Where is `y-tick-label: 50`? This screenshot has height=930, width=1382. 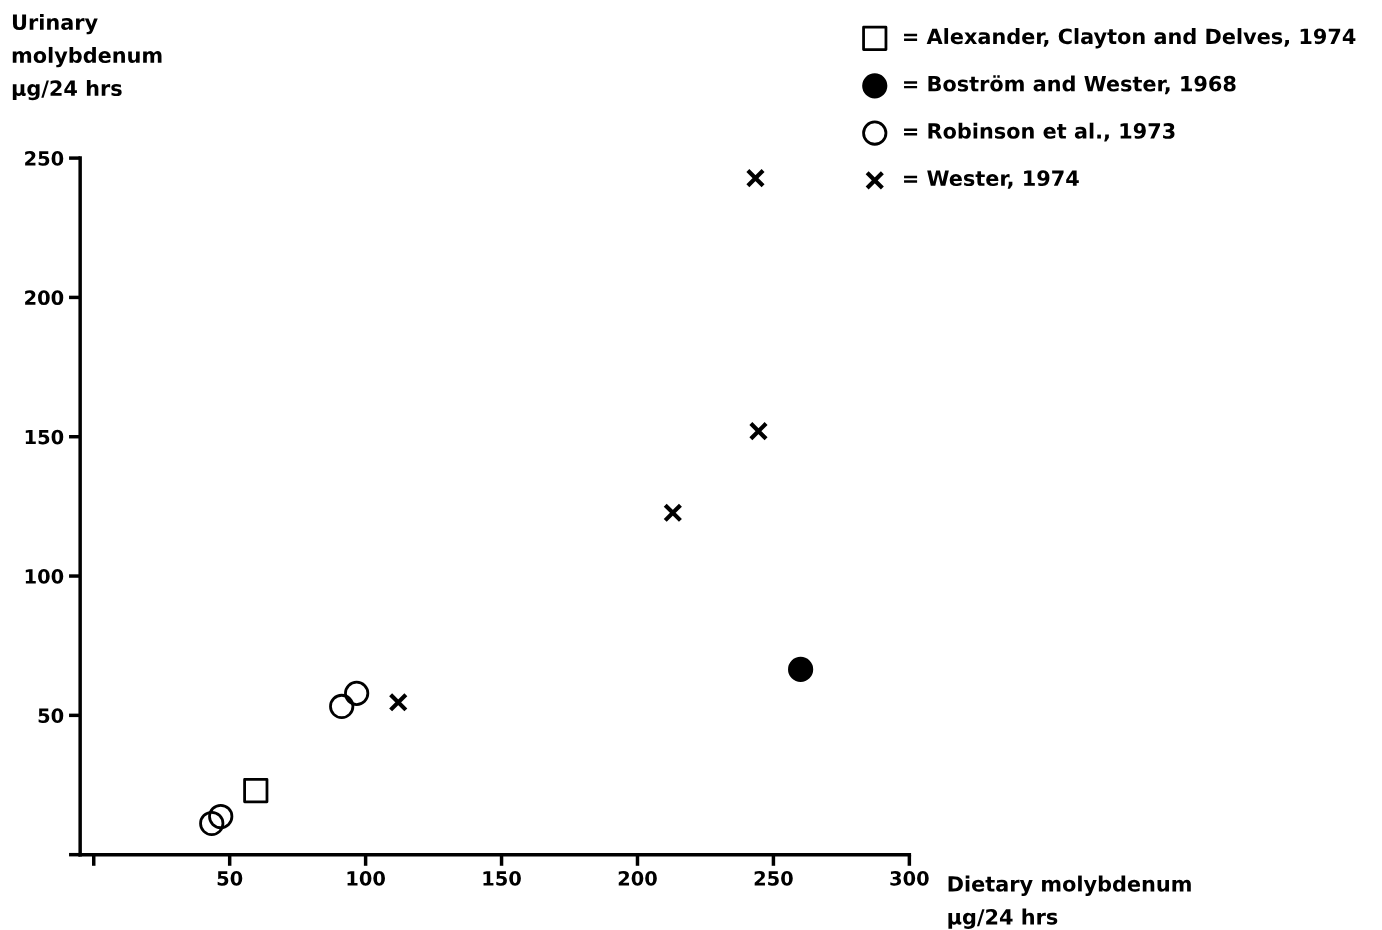
y-tick-label: 50 is located at coordinates (51, 716).